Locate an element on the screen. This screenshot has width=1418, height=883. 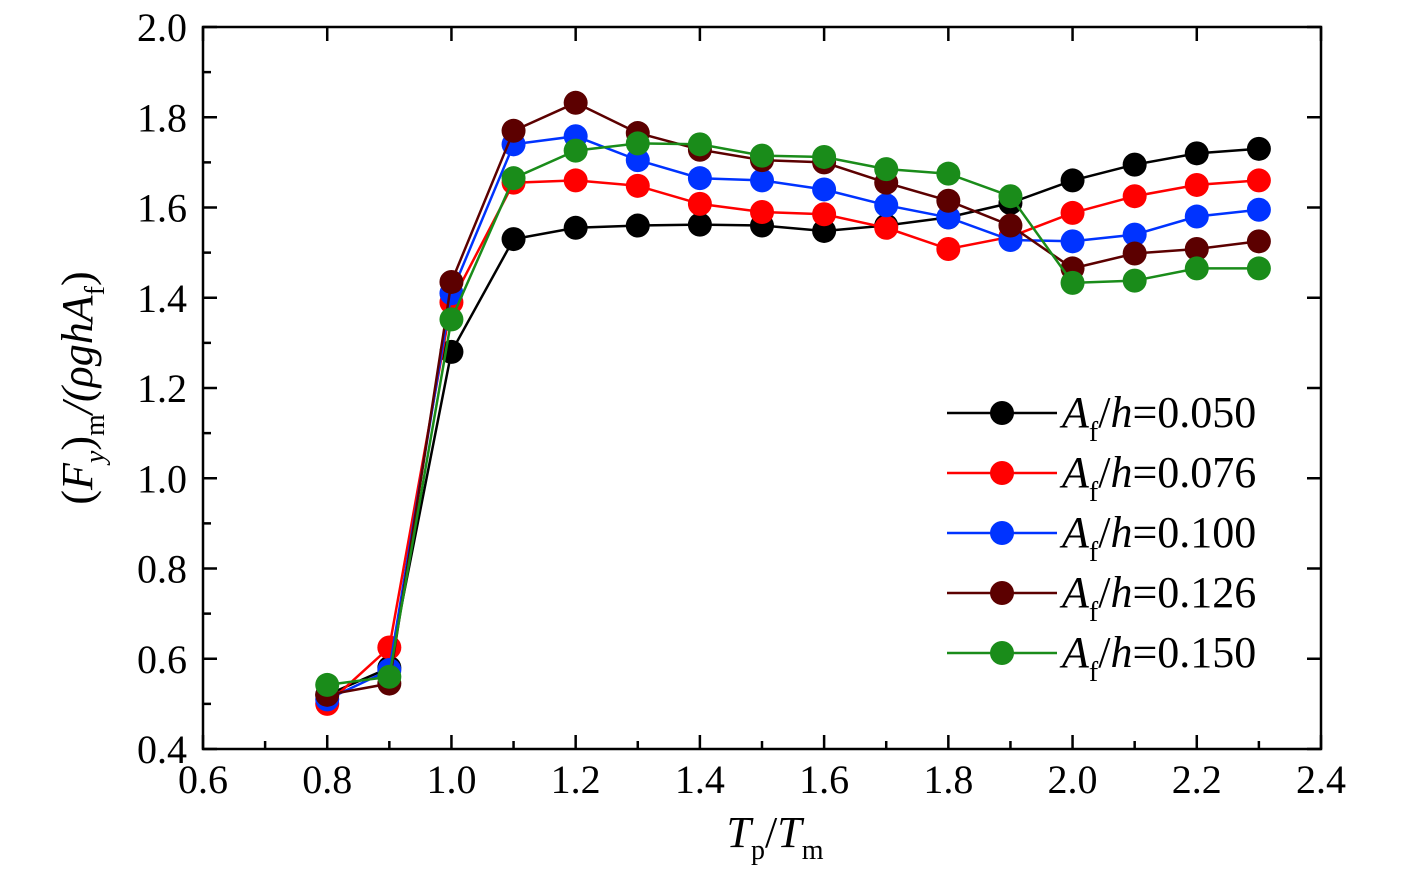
x-title-base2: T is located at coordinates (791, 832).